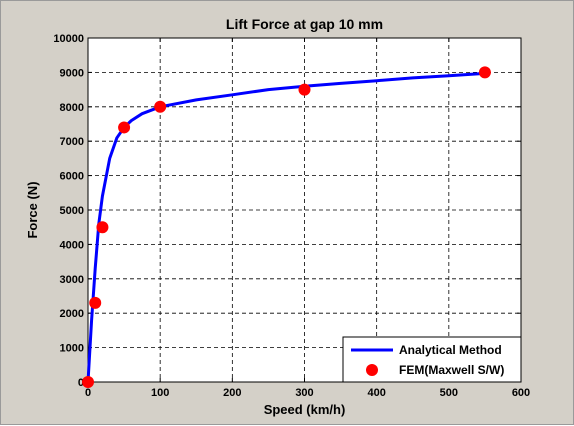 This screenshot has width=574, height=426. What do you see at coordinates (72, 349) in the screenshot?
I see `y-tick-label: 1000` at bounding box center [72, 349].